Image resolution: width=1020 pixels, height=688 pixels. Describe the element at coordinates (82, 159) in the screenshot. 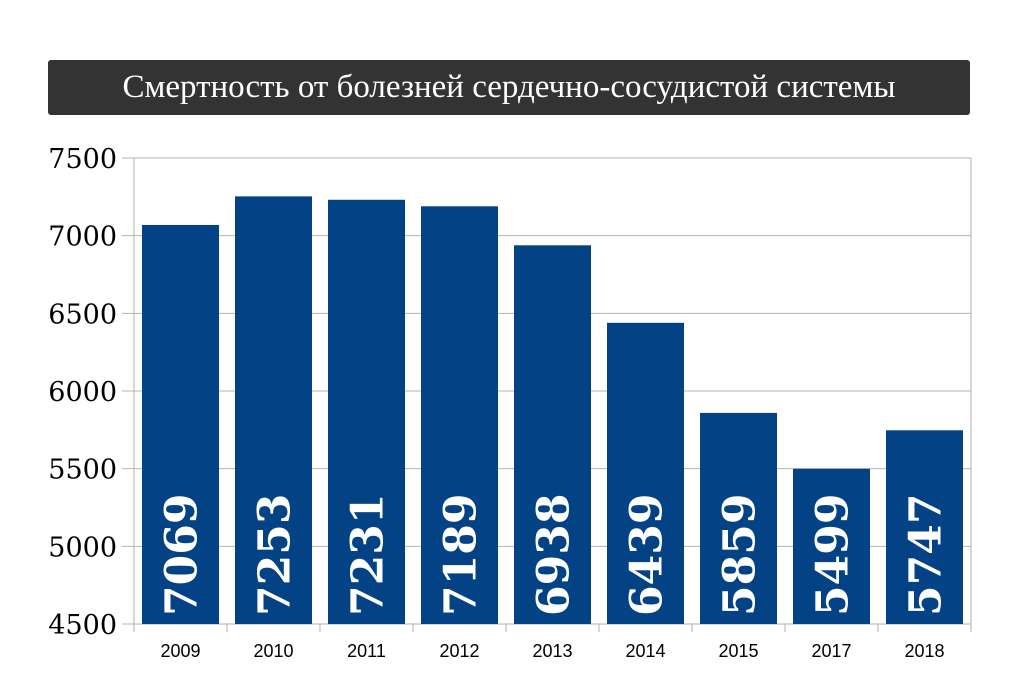

I see `y-tick-label: 7500` at that location.